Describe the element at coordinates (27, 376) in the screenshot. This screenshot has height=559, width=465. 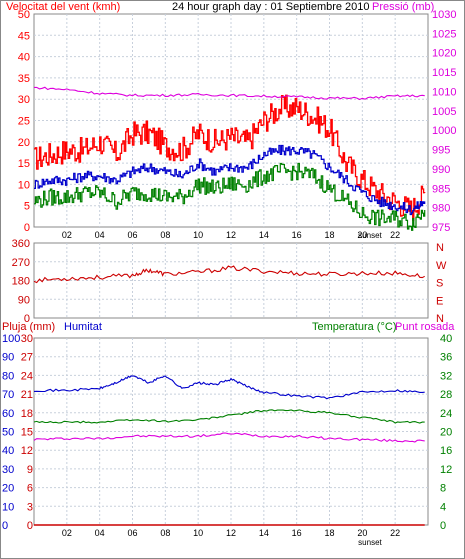
I see `rain-tick-label: 24` at that location.